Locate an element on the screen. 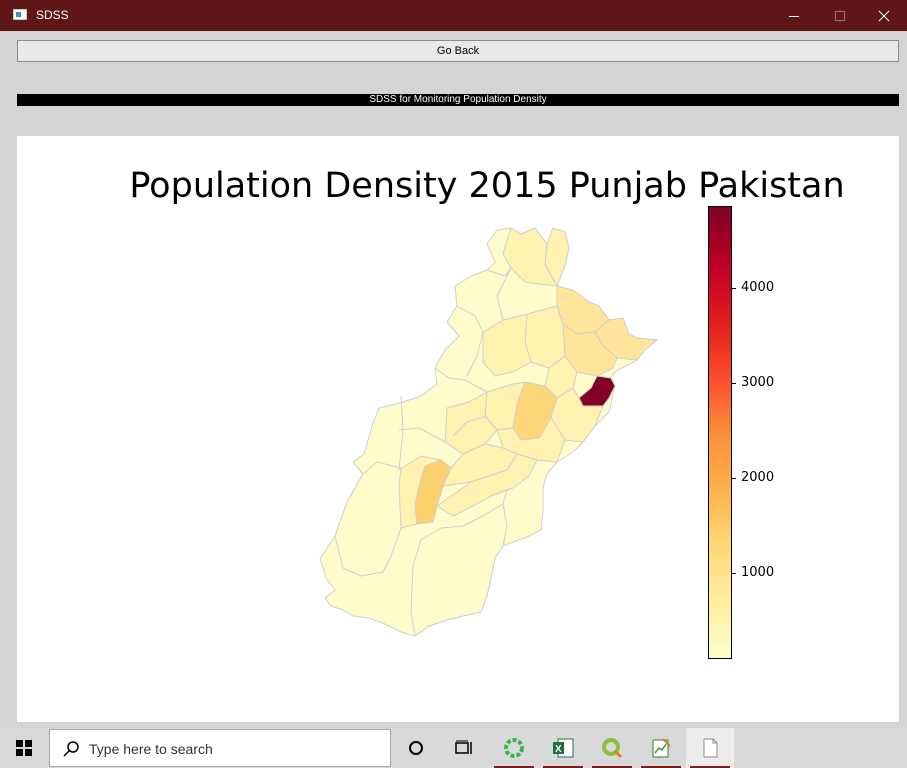  start-button is located at coordinates (24, 748).